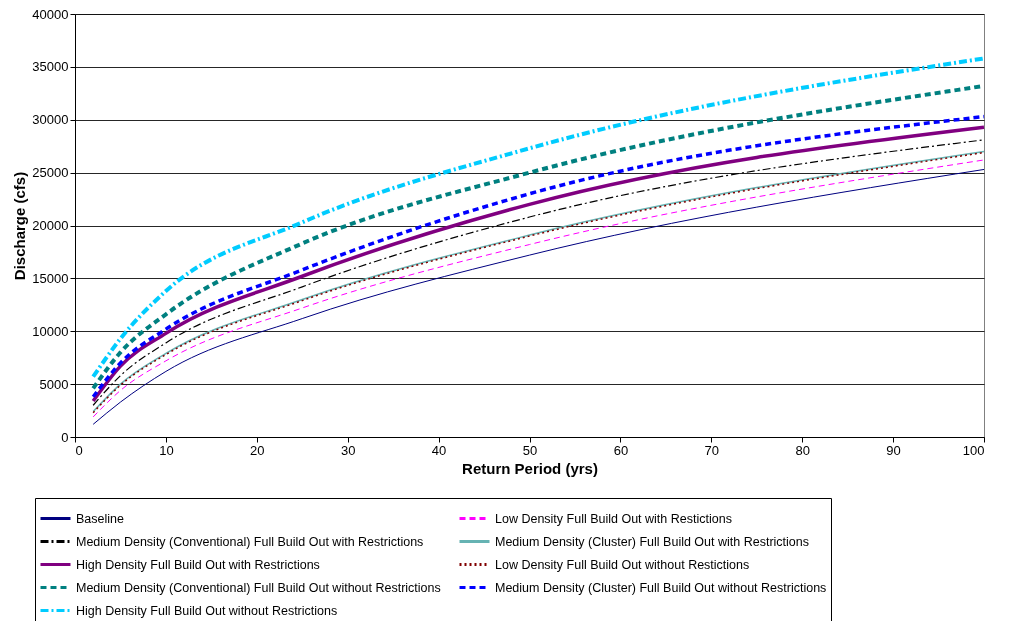  What do you see at coordinates (50, 278) in the screenshot?
I see `y-tick-label: 15000` at bounding box center [50, 278].